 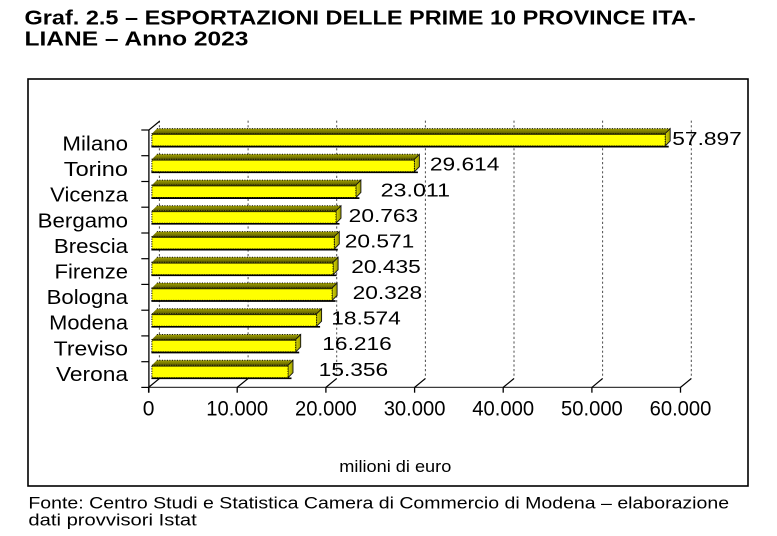 What do you see at coordinates (92, 374) in the screenshot?
I see `svg-text: Verona` at bounding box center [92, 374].